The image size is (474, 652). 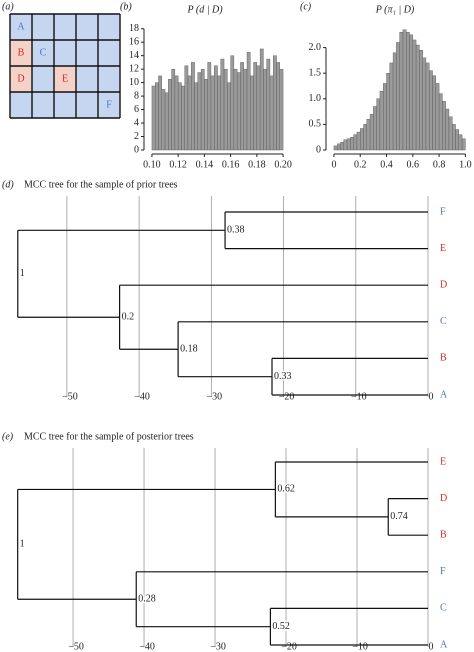 What do you see at coordinates (231, 164) in the screenshot?
I see `x-tick-label: 0.16` at bounding box center [231, 164].